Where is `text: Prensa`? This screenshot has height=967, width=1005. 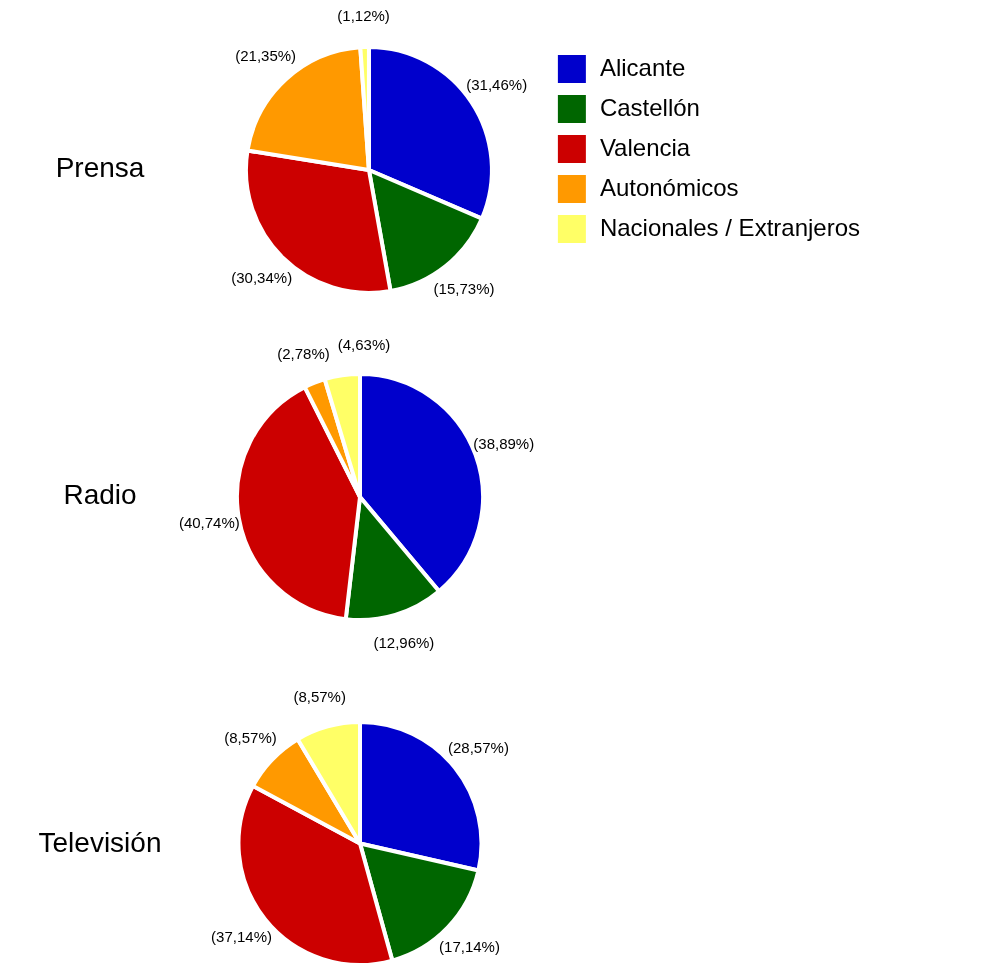
text: Prensa is located at coordinates (100, 168).